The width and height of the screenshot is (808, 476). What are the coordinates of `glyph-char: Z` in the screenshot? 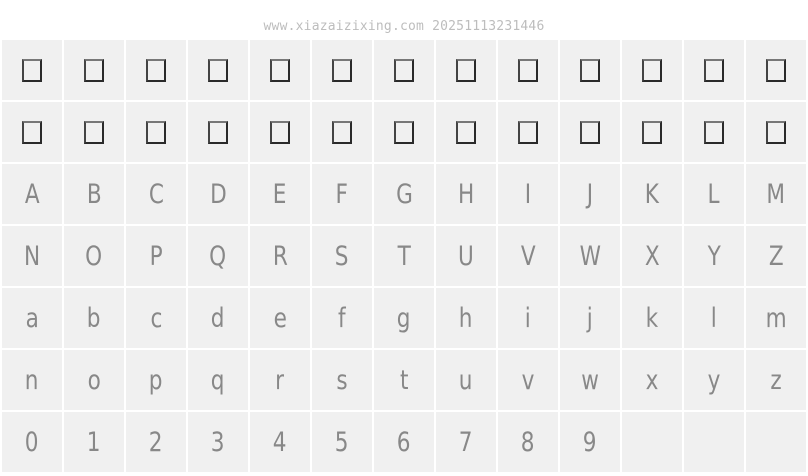 It's located at (776, 256).